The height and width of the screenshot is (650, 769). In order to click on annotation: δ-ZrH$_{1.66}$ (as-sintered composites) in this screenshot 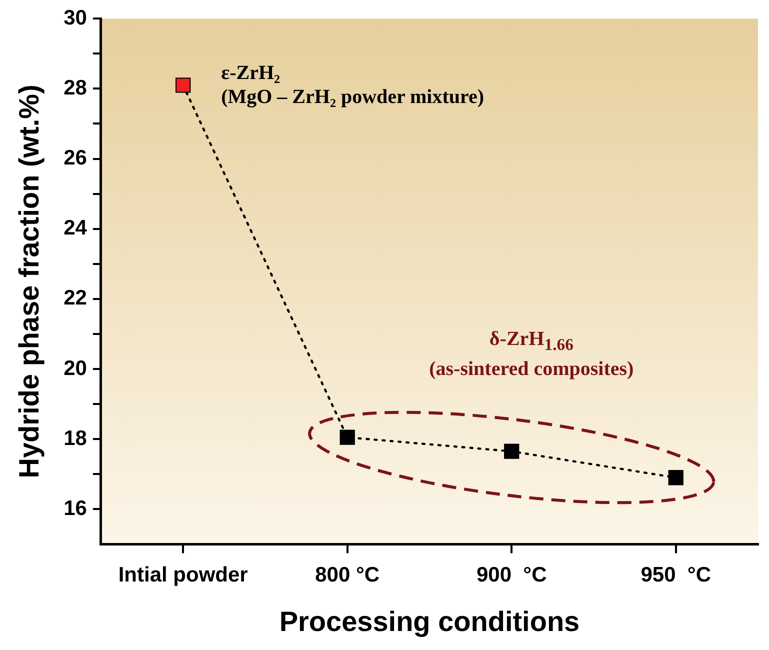, I will do `click(531, 354)`.